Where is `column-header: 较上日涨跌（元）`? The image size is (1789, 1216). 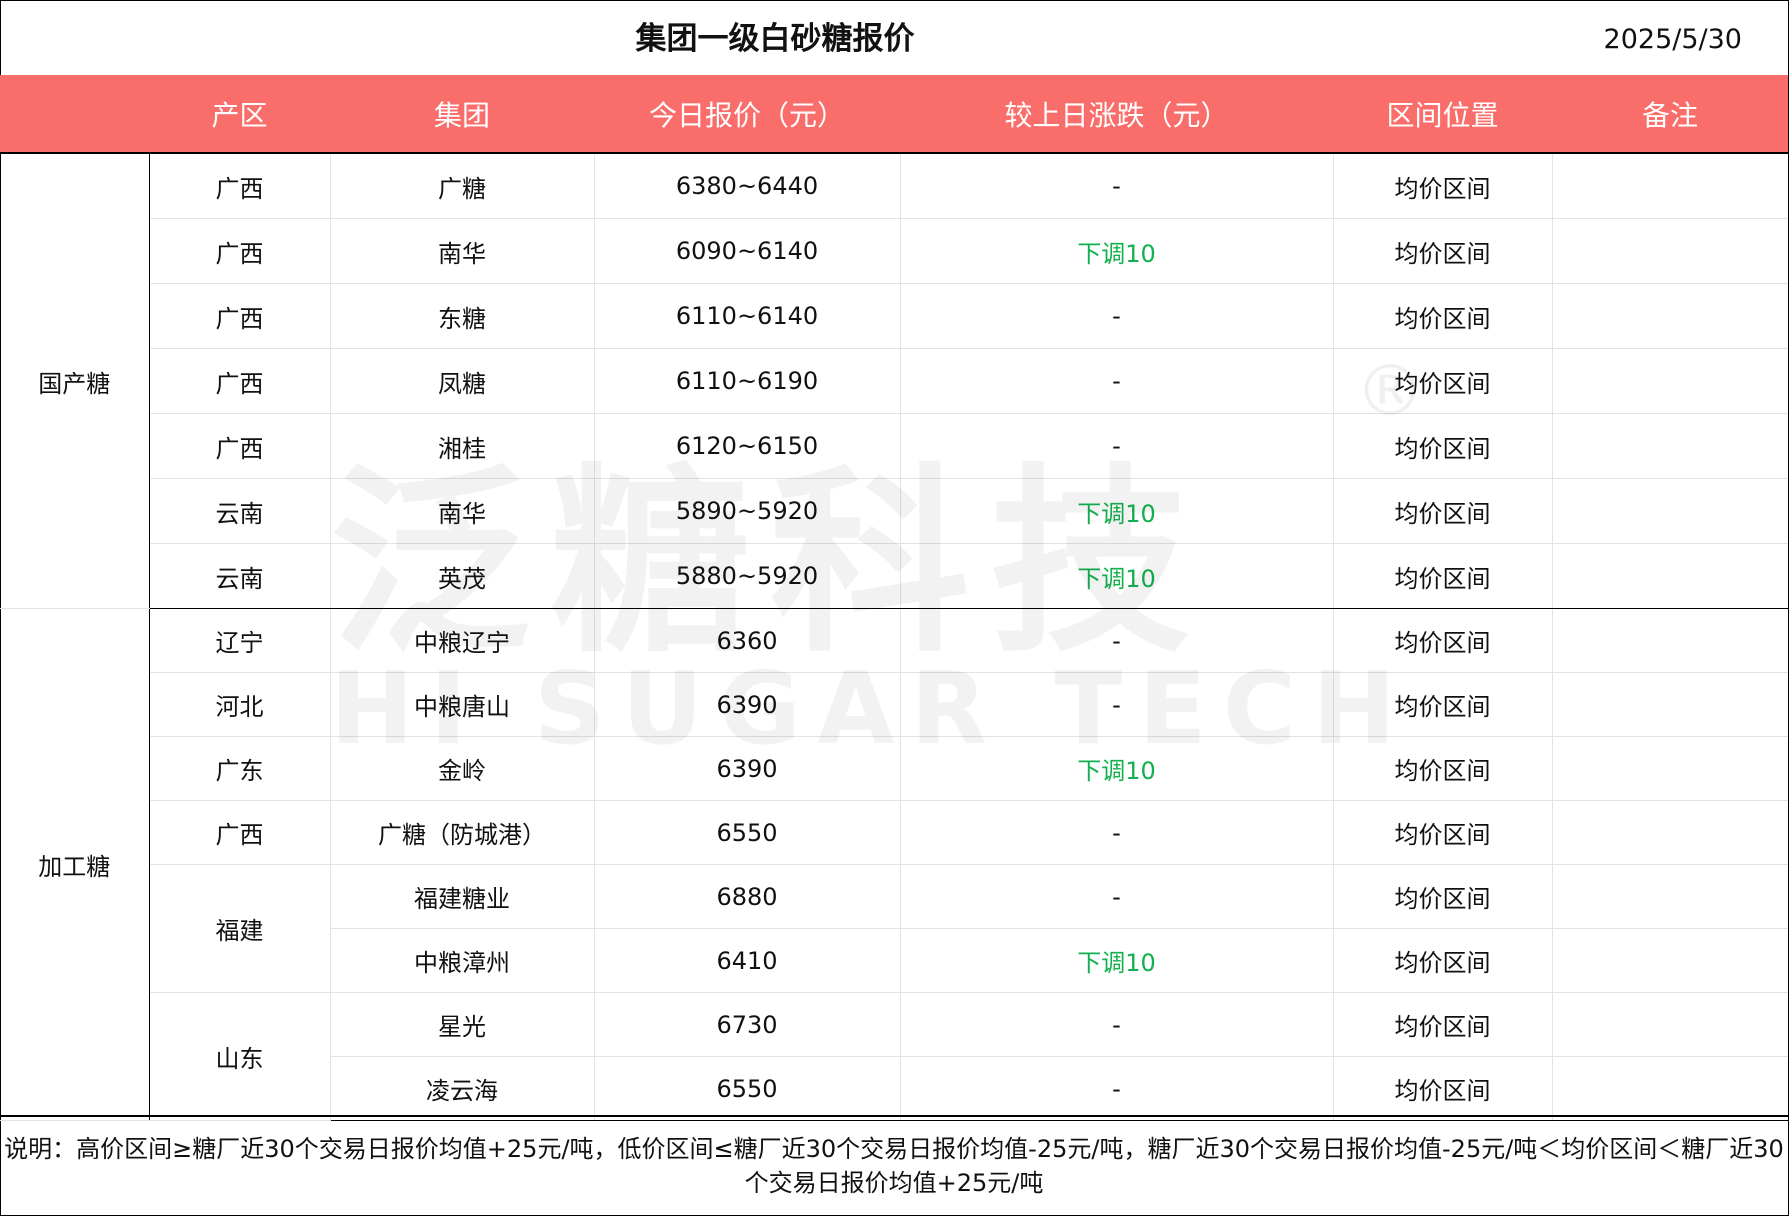
column-header: 较上日涨跌（元） is located at coordinates (1116, 114).